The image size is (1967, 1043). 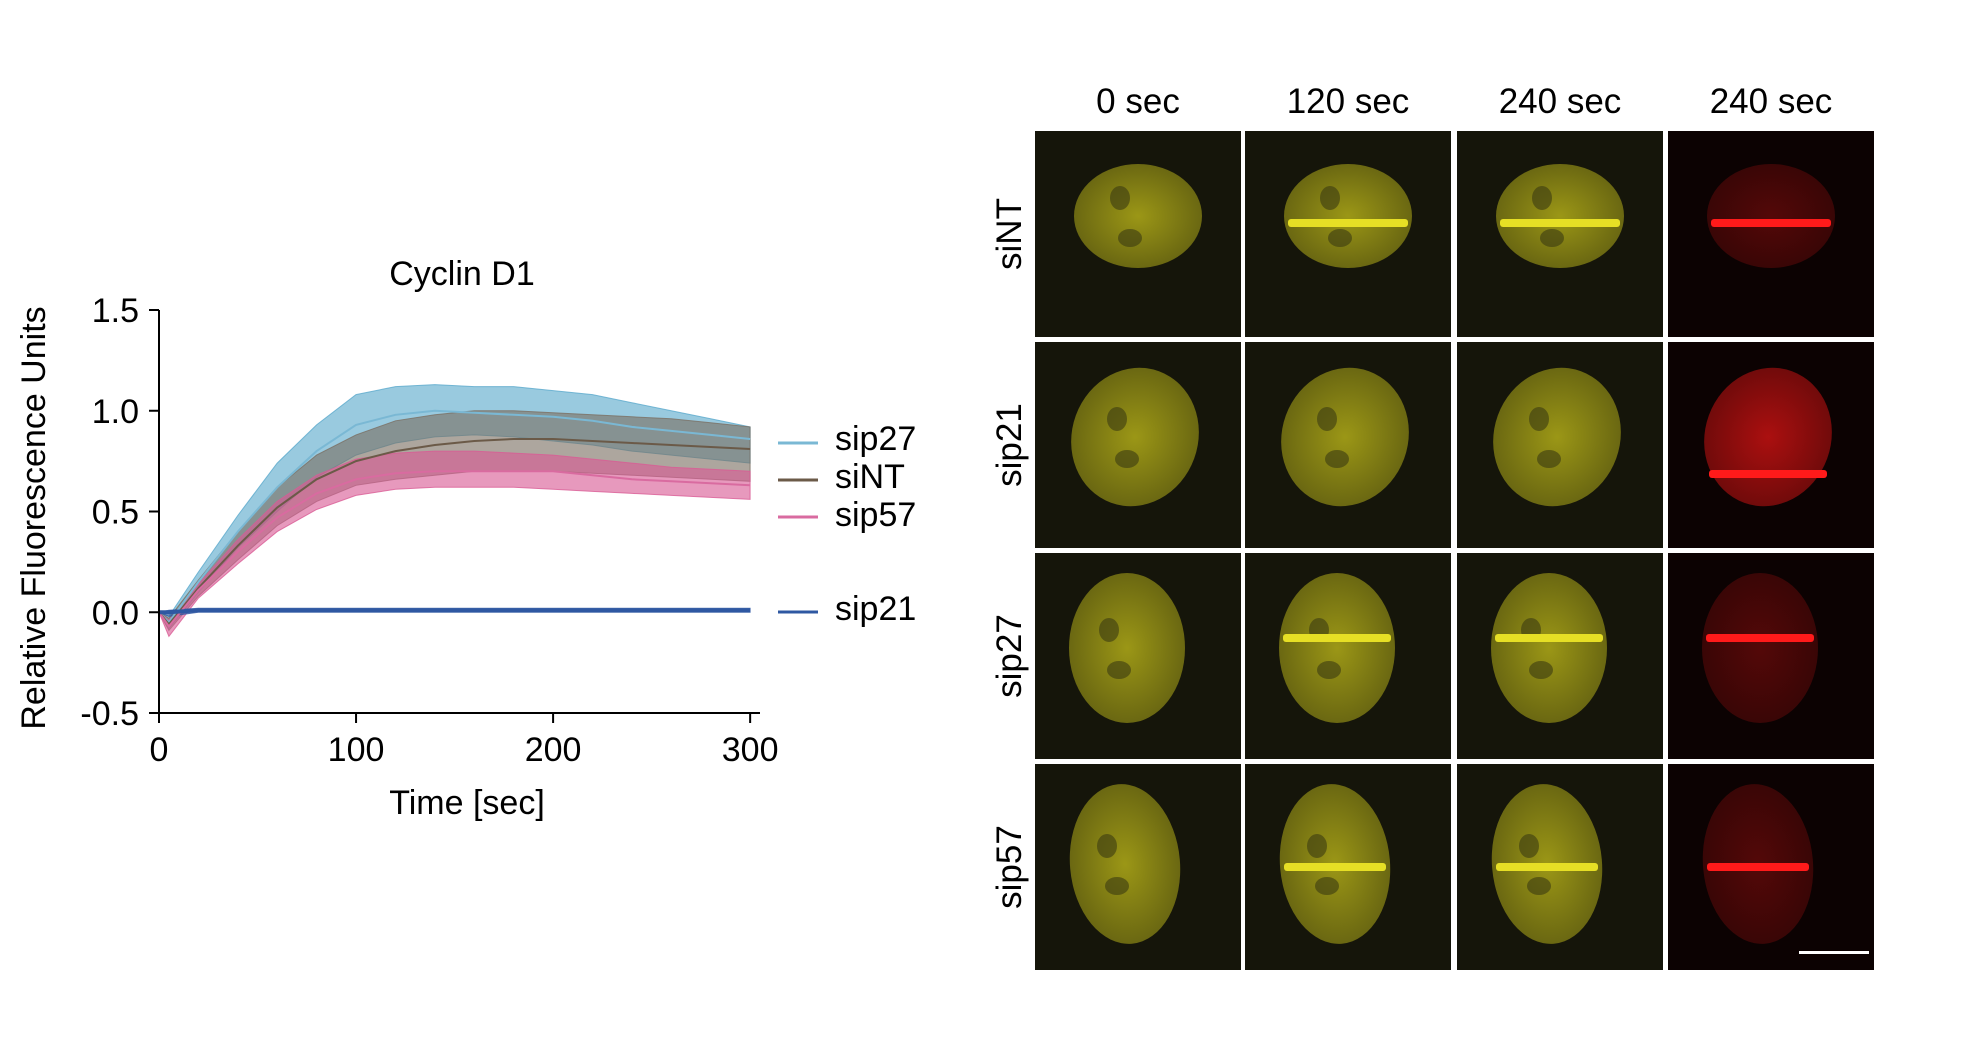 I want to click on row-label: siNT, so click(x=1009, y=234).